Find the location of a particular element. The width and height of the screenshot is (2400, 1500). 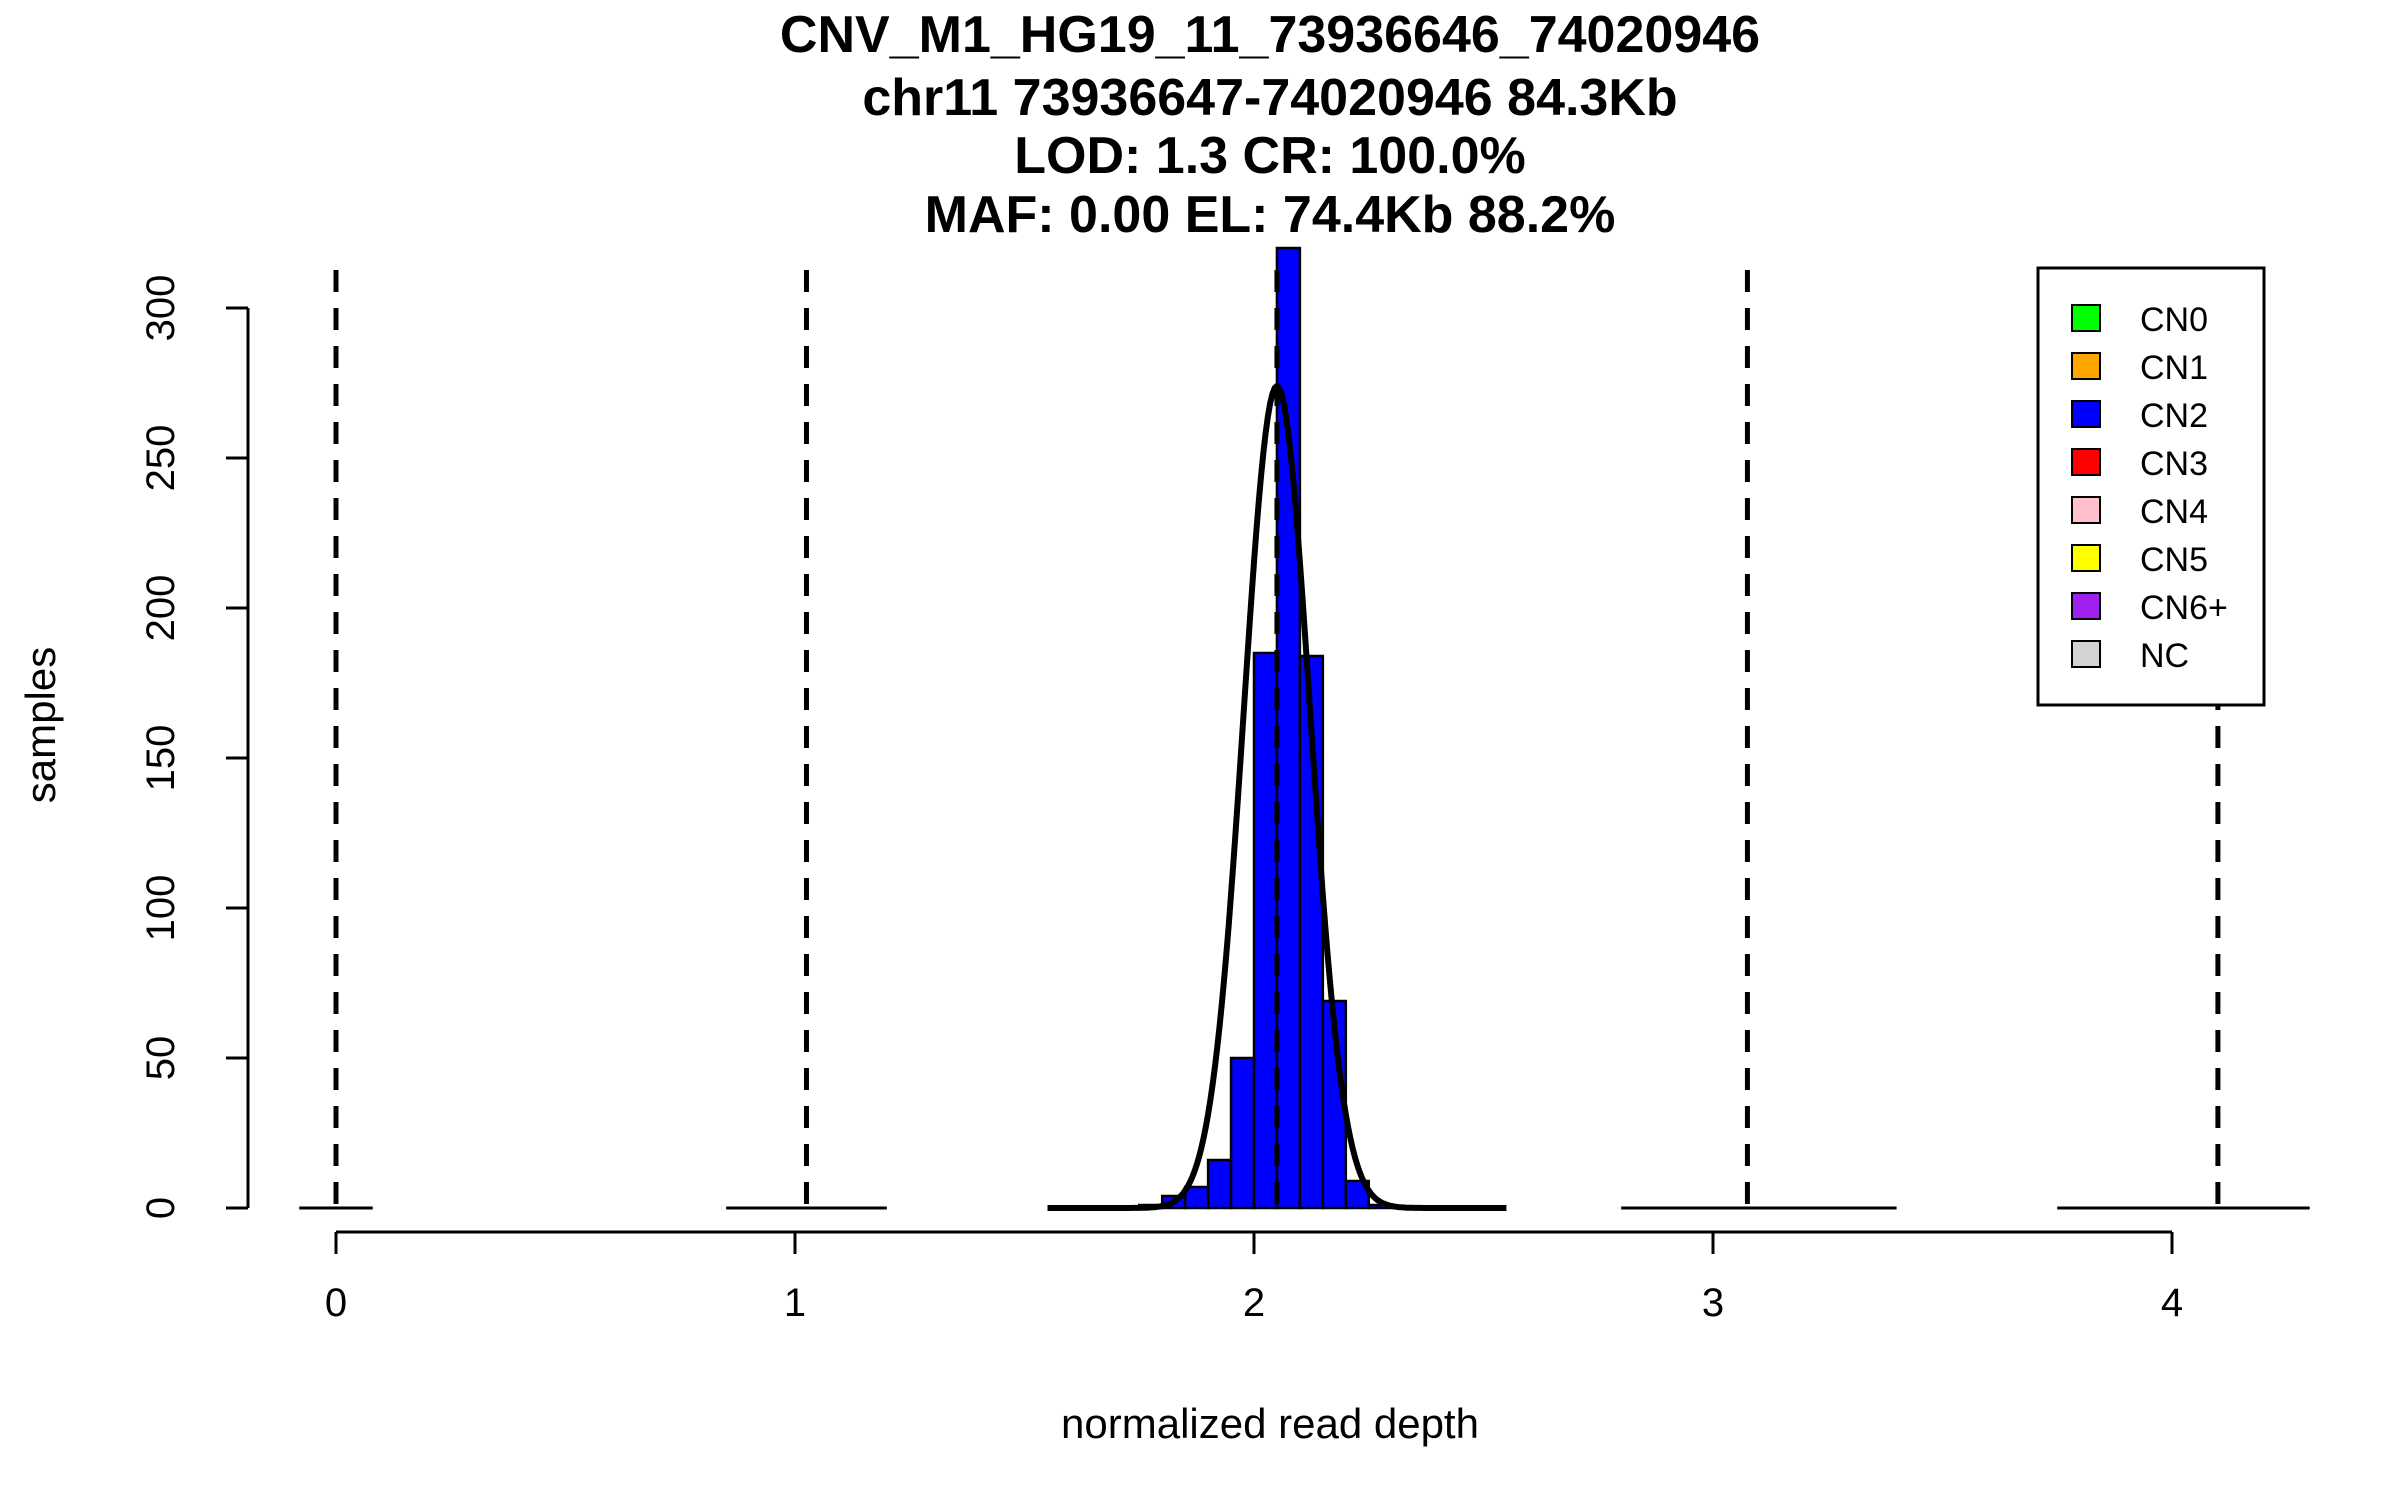

legend-label: CN5 is located at coordinates (2174, 560).